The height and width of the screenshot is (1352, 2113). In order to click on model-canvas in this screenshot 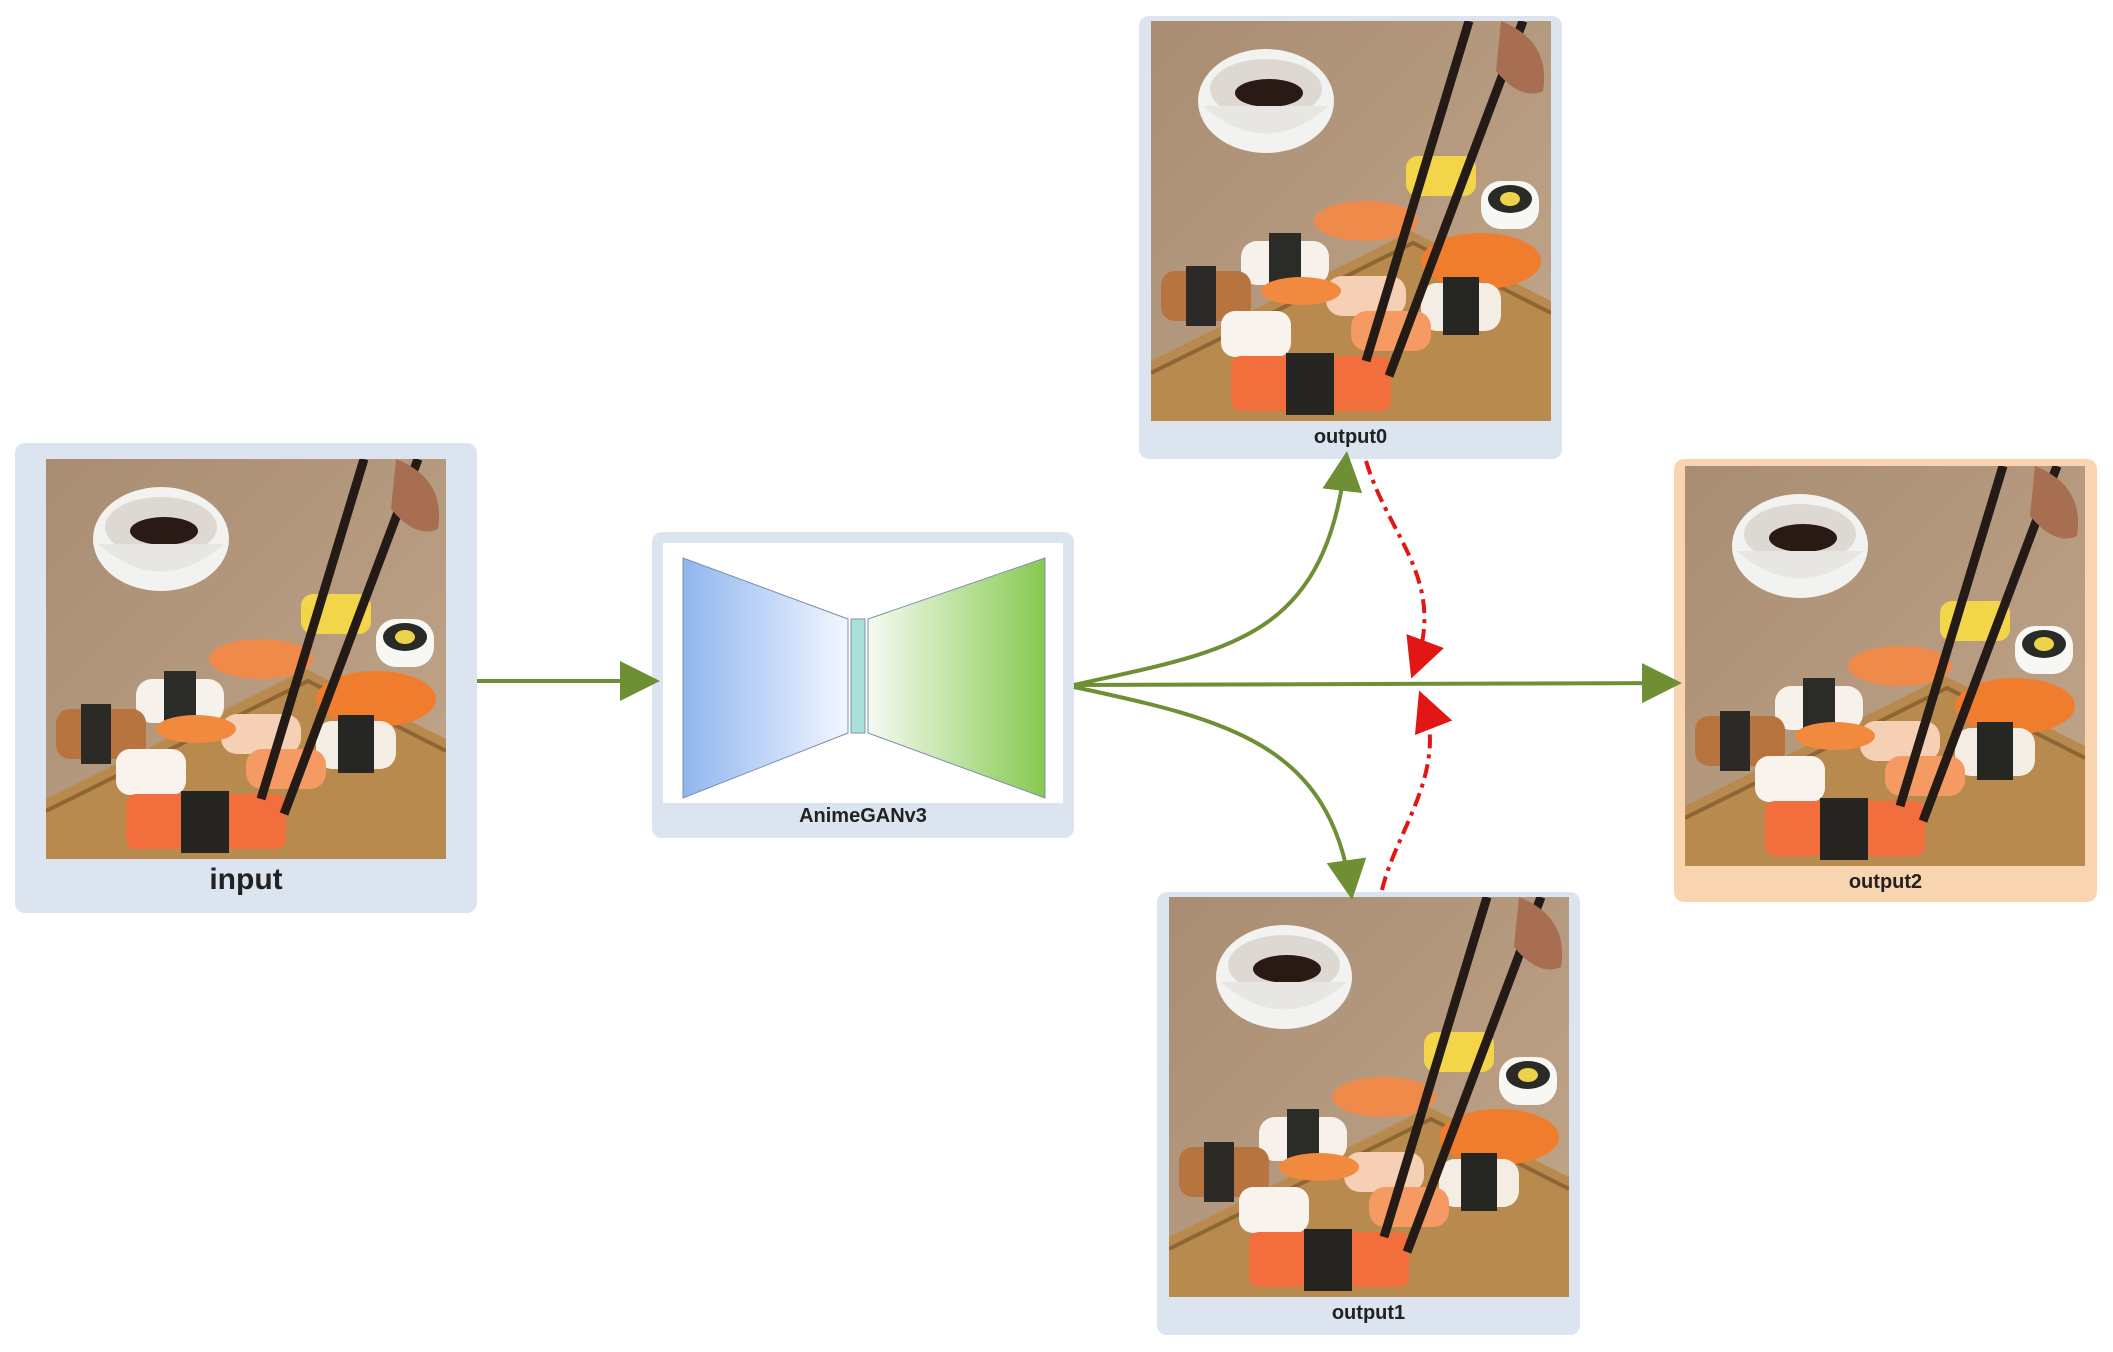, I will do `click(863, 673)`.